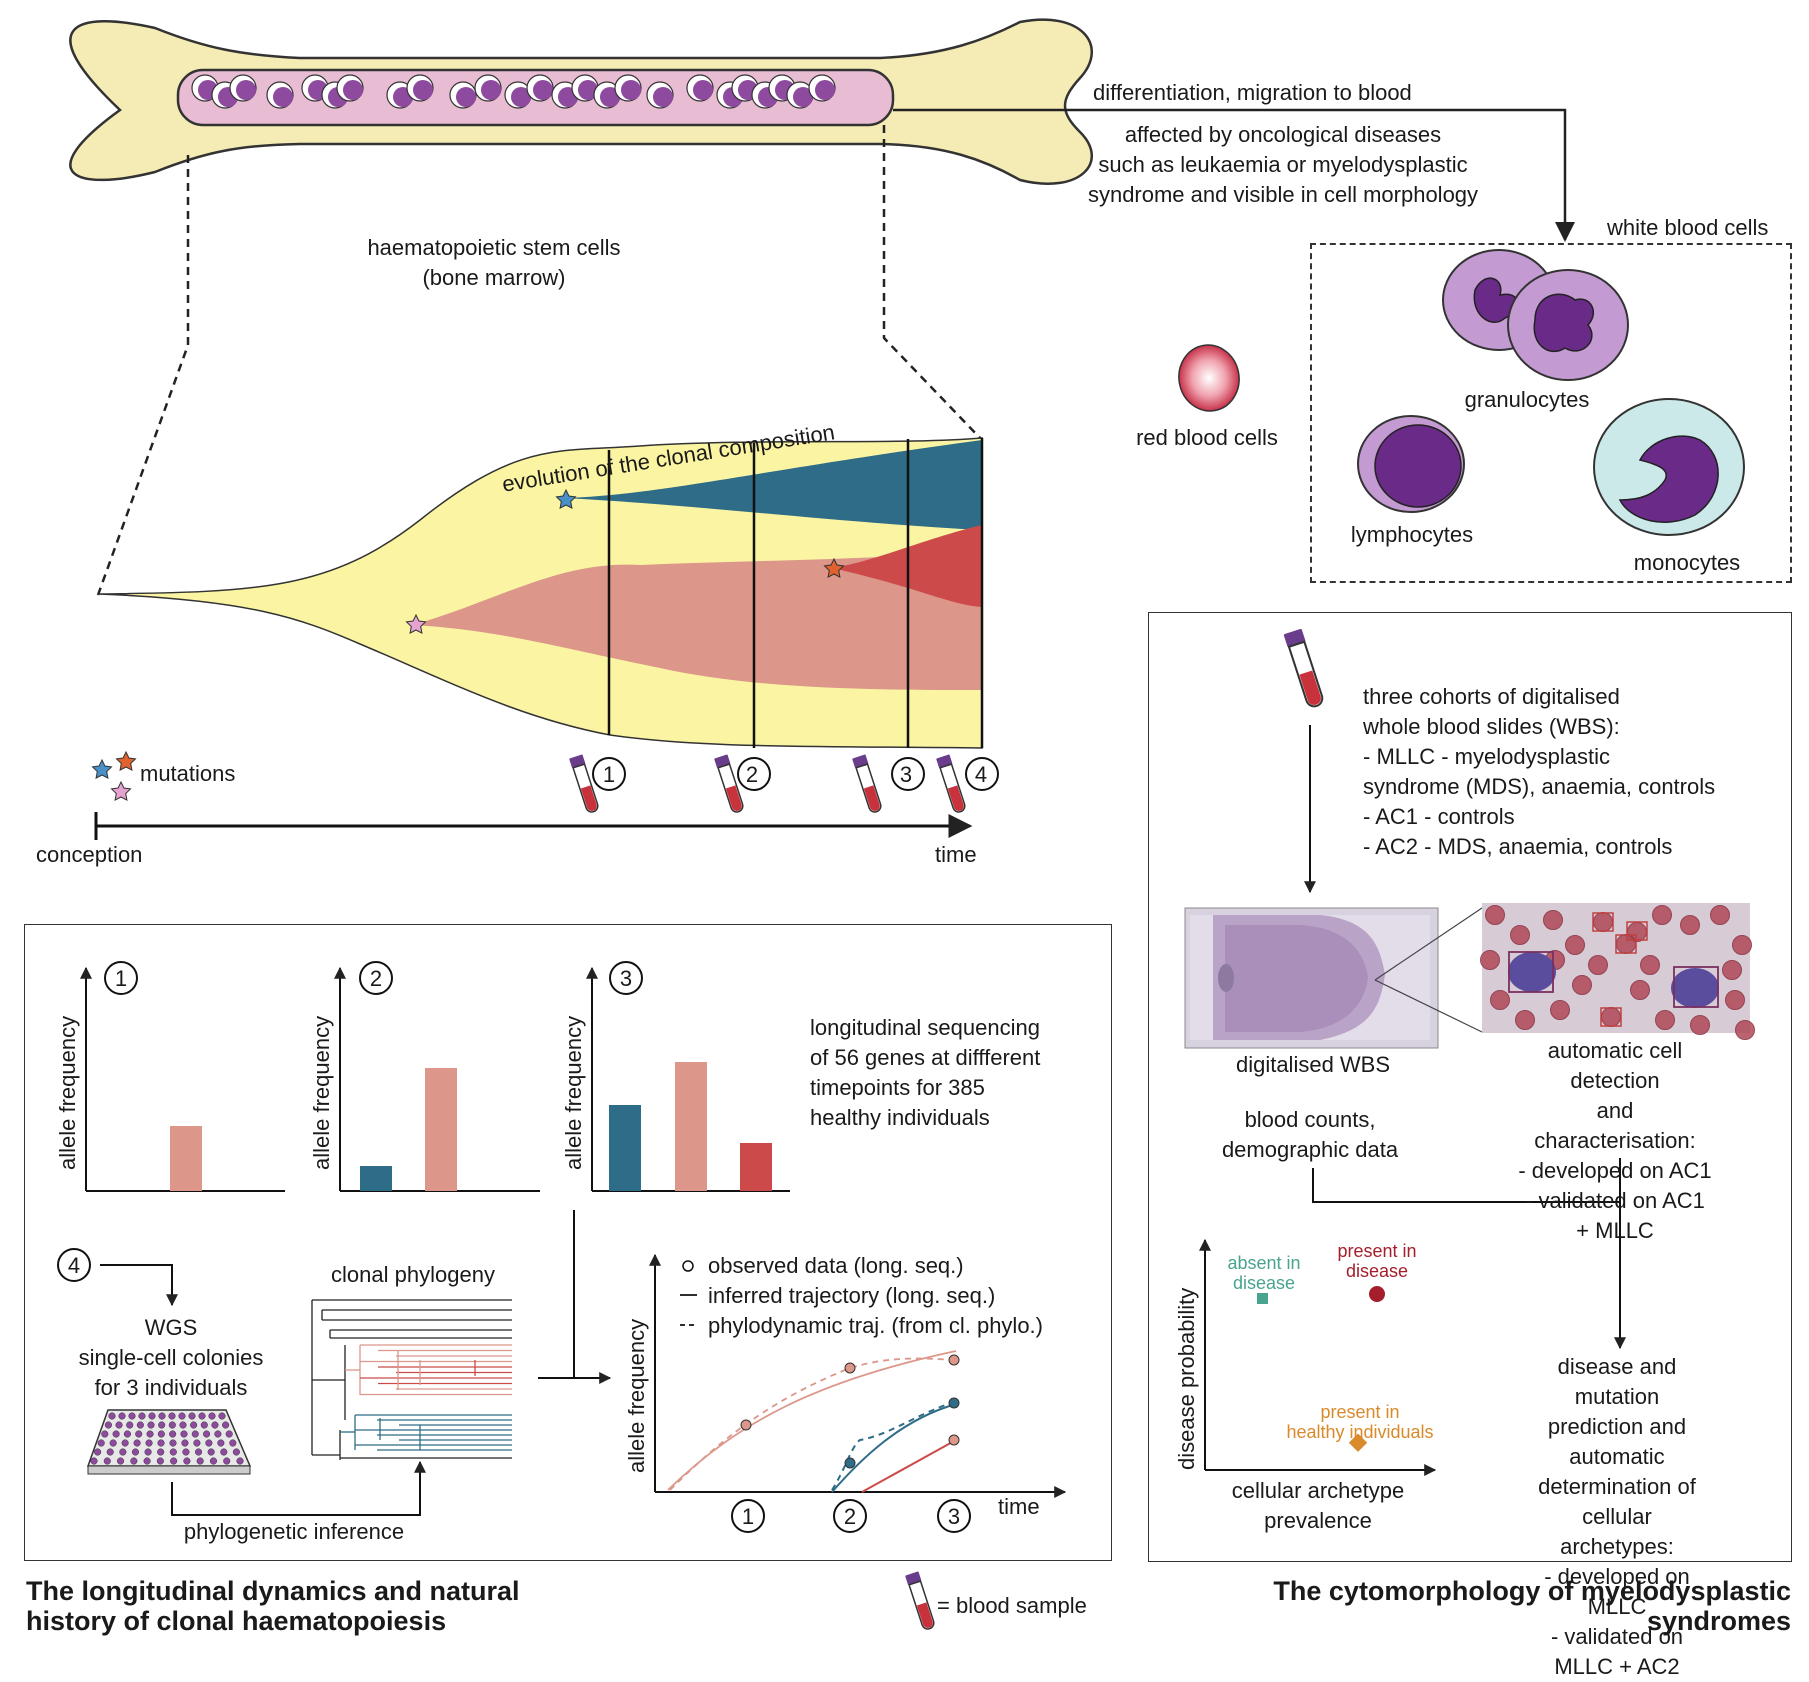  Describe the element at coordinates (1535, 315) in the screenshot. I see `granulocyte-cells` at that location.